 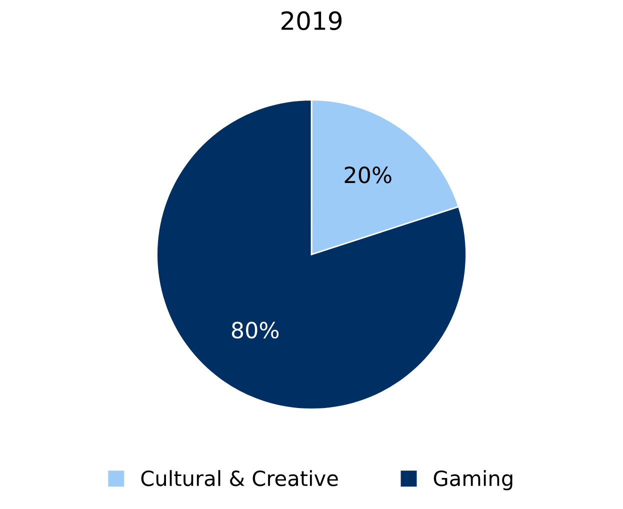 I want to click on data-label: 80%, so click(x=255, y=330).